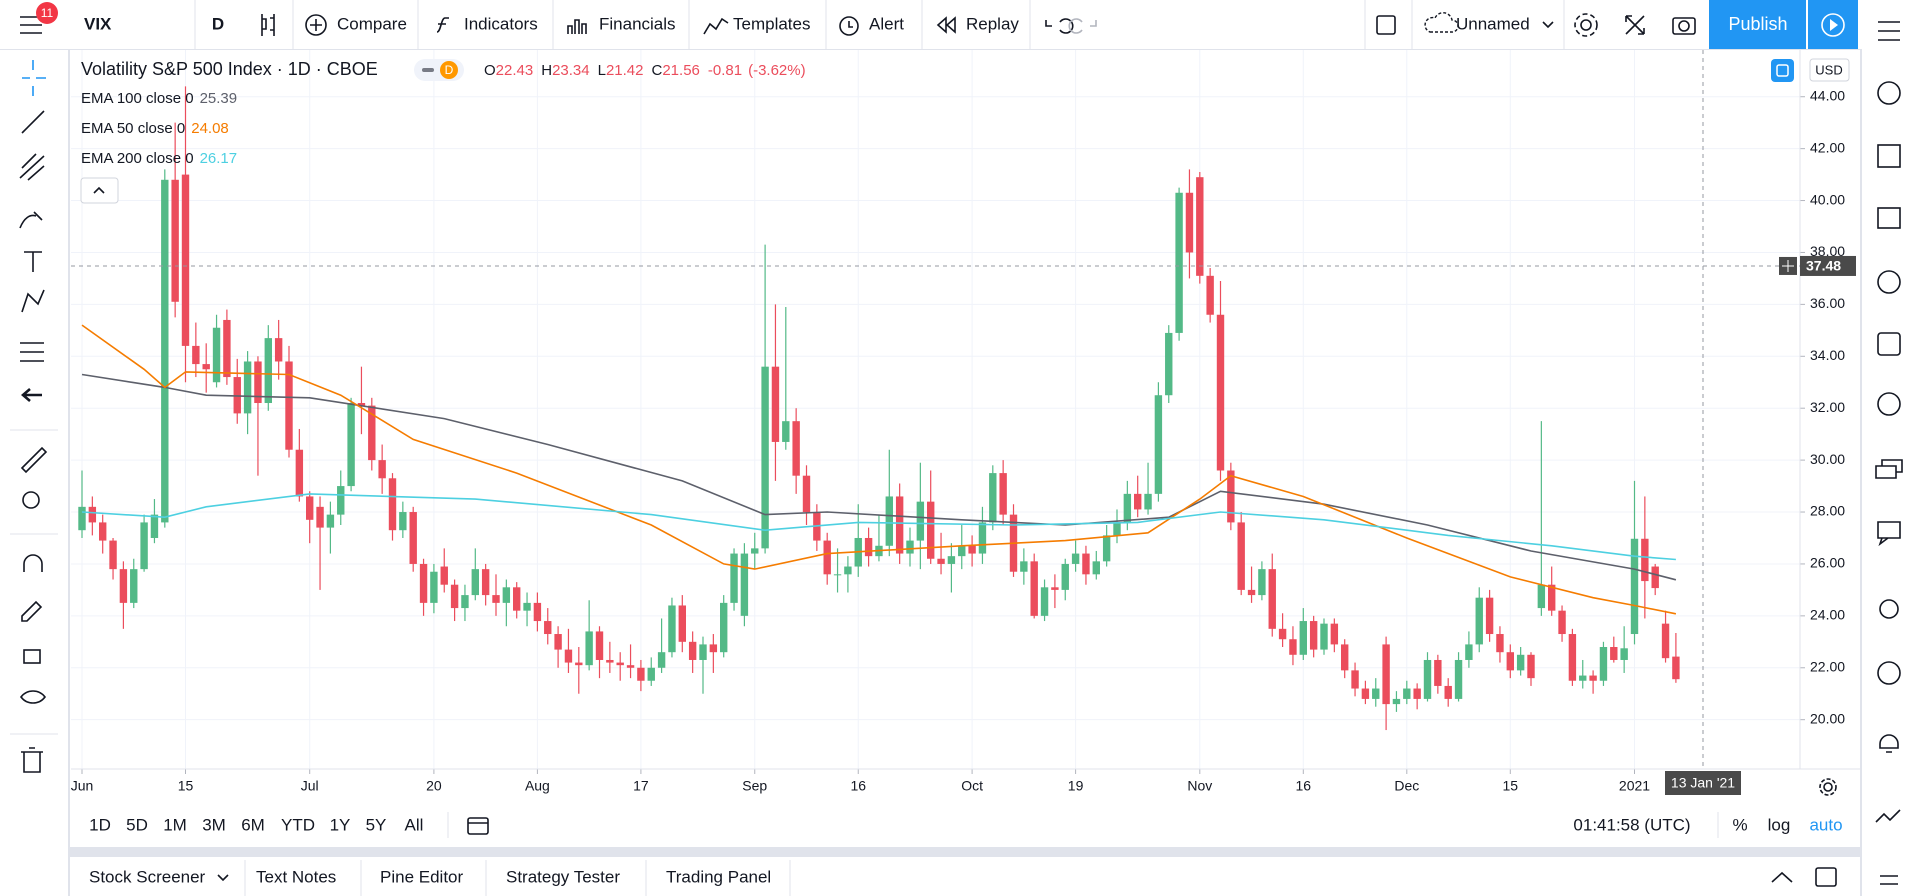 The width and height of the screenshot is (1920, 896). What do you see at coordinates (1889, 880) in the screenshot?
I see `menu-widget-icon` at bounding box center [1889, 880].